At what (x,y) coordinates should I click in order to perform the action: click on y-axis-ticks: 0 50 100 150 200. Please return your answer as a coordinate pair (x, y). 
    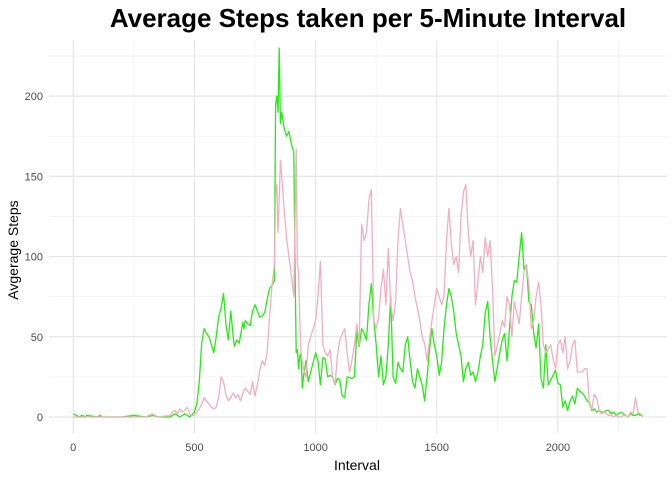
    Looking at the image, I should click on (34, 257).